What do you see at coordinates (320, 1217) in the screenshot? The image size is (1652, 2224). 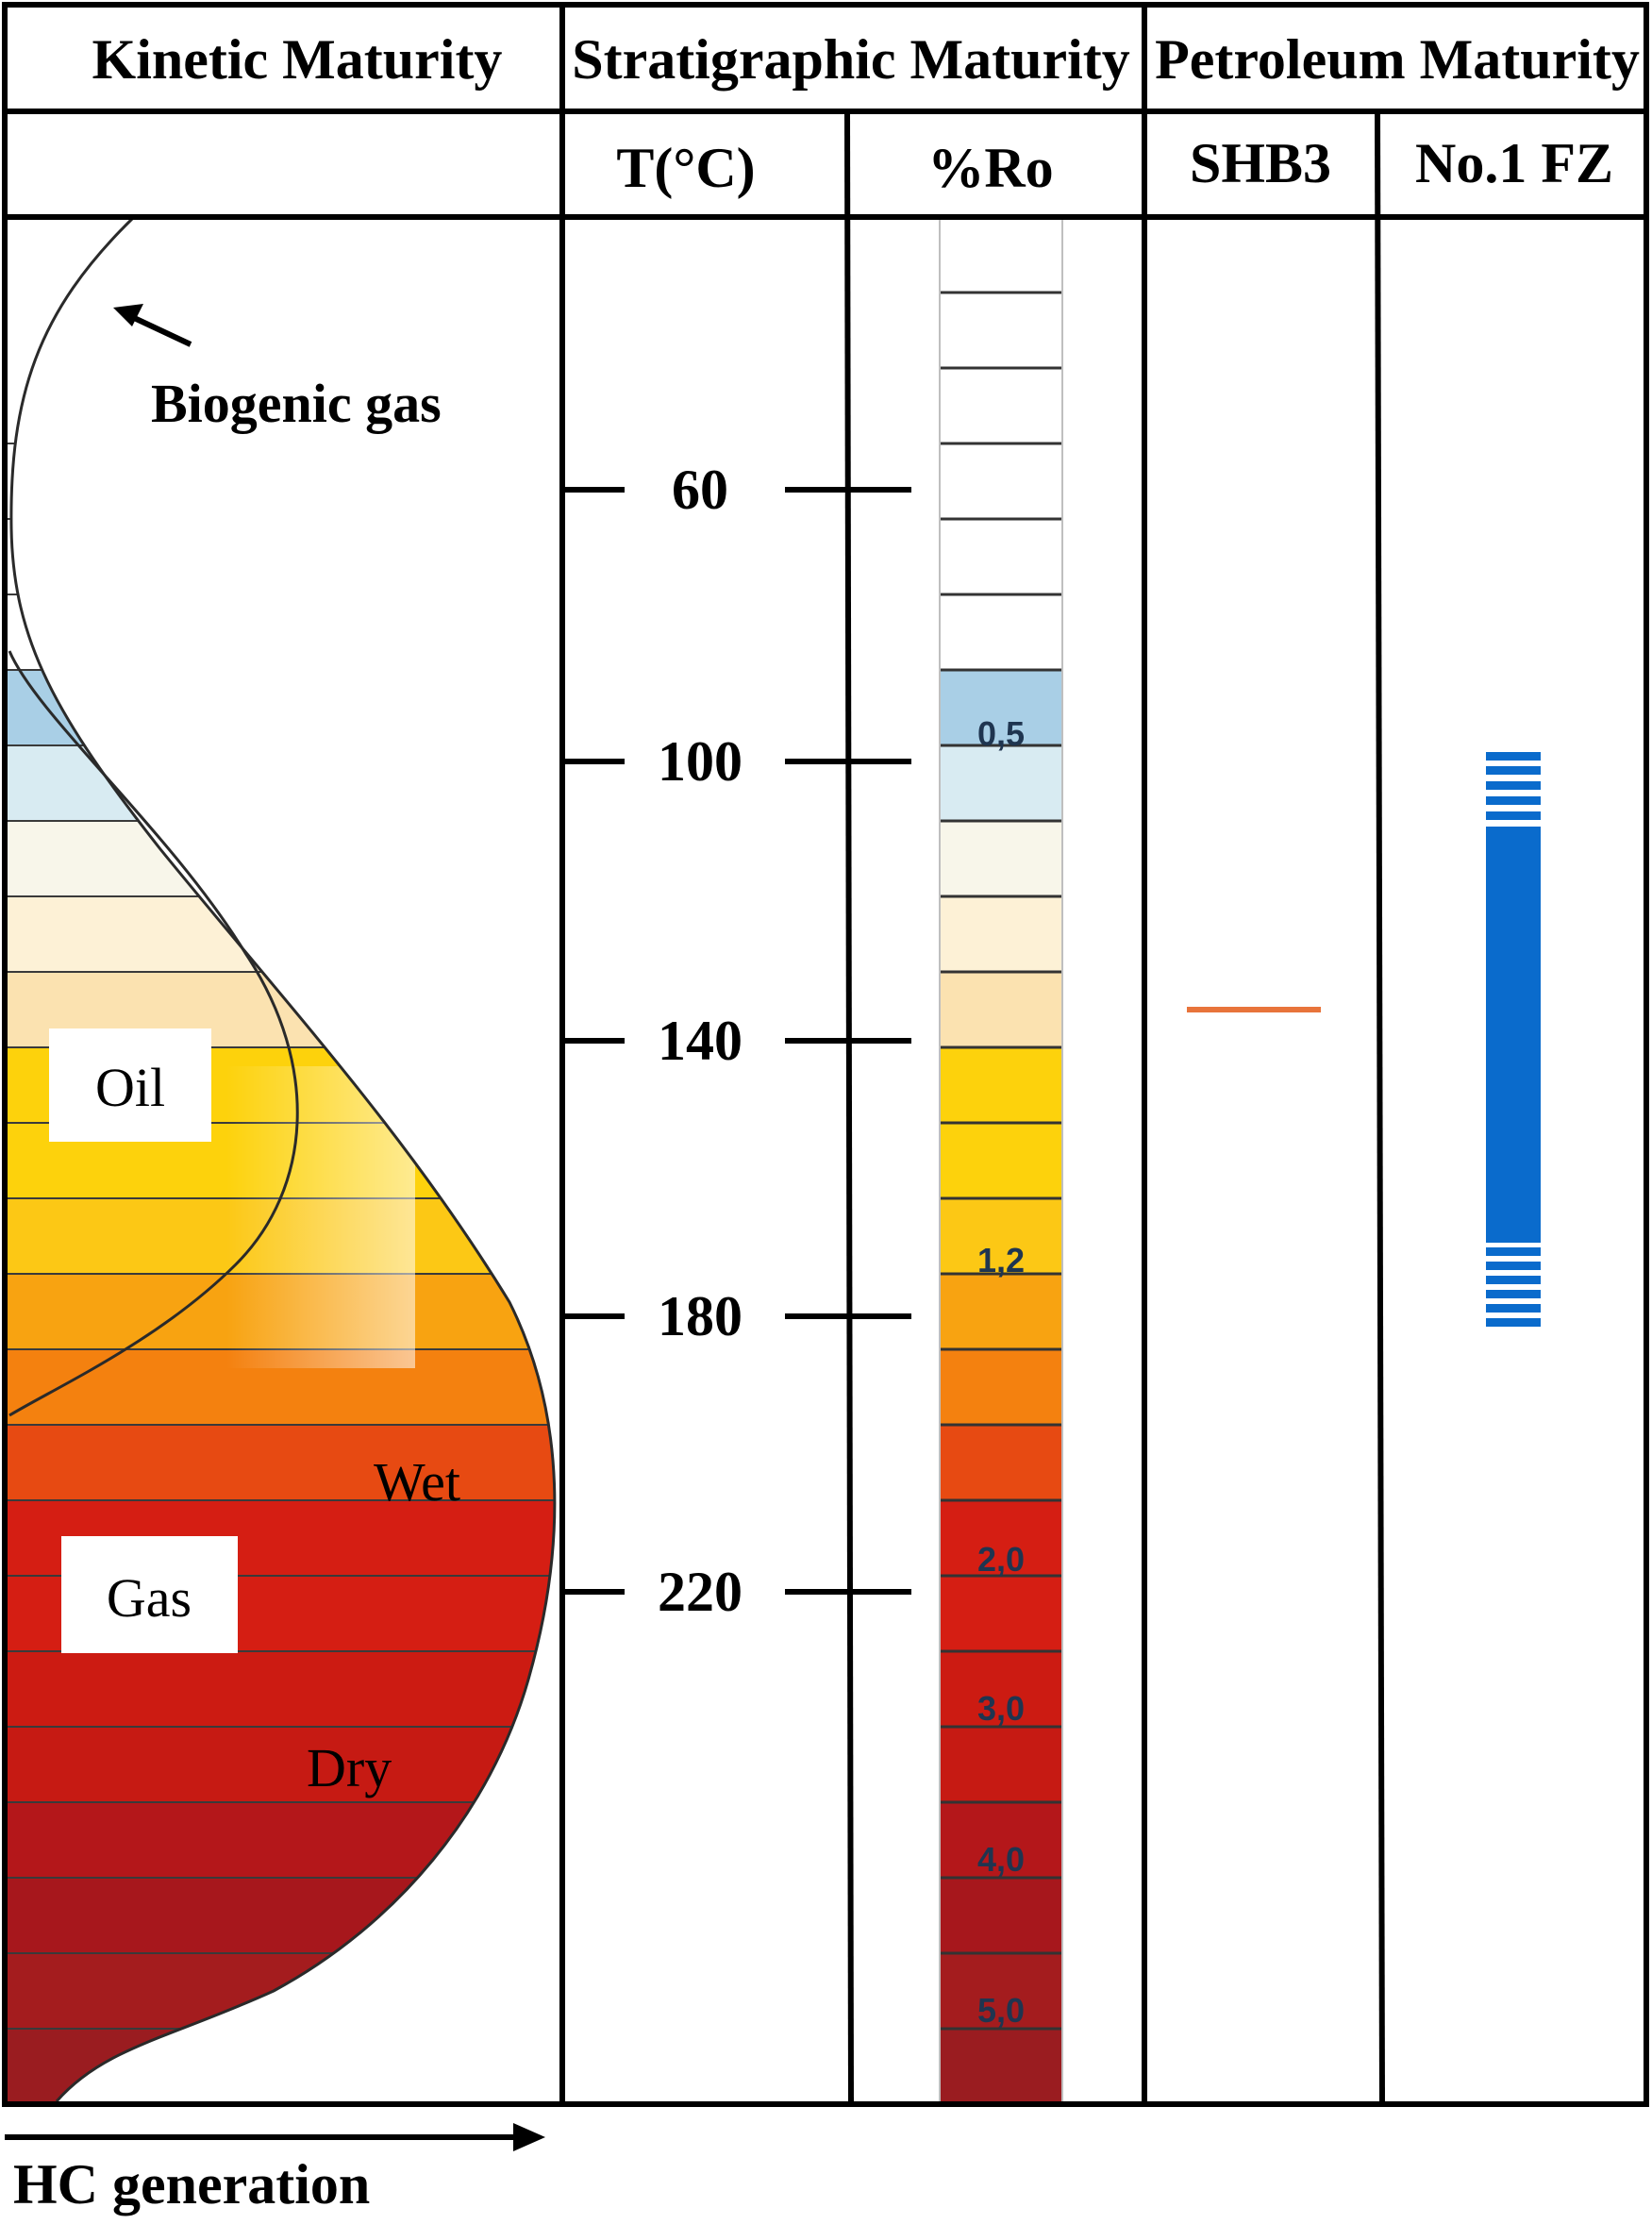 I see `oil-fade` at bounding box center [320, 1217].